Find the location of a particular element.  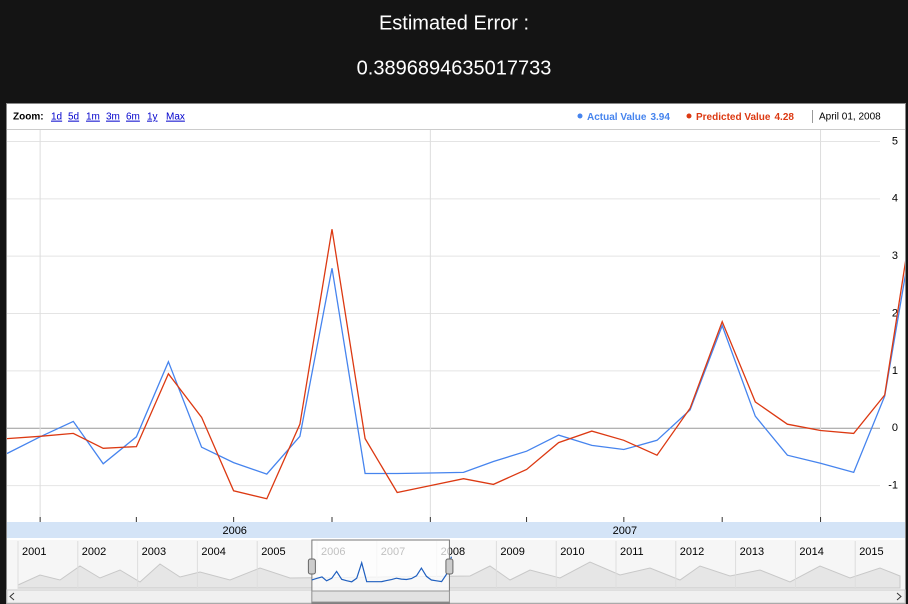

legend-value: 4.28 is located at coordinates (784, 117).